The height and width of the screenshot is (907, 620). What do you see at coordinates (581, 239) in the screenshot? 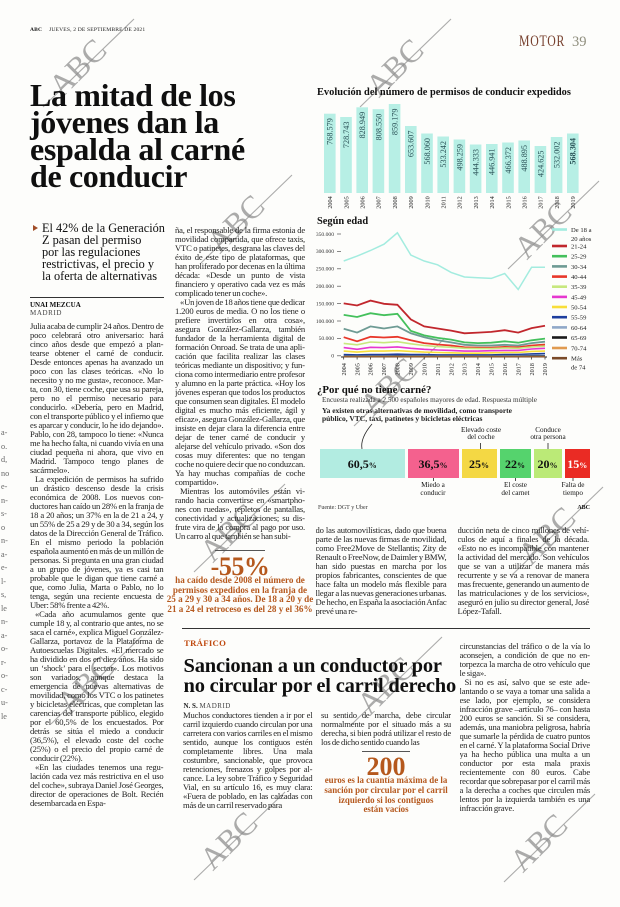
I see `svg-text: 20 años` at bounding box center [581, 239].